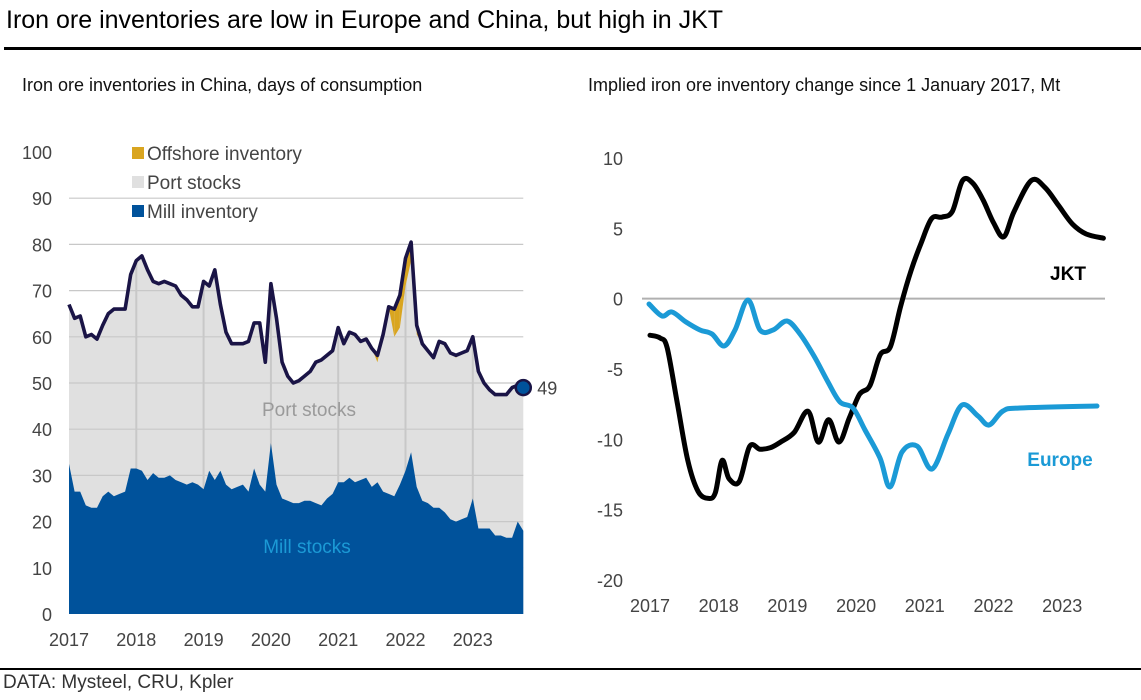  What do you see at coordinates (1068, 274) in the screenshot?
I see `jkt-label: JKT` at bounding box center [1068, 274].